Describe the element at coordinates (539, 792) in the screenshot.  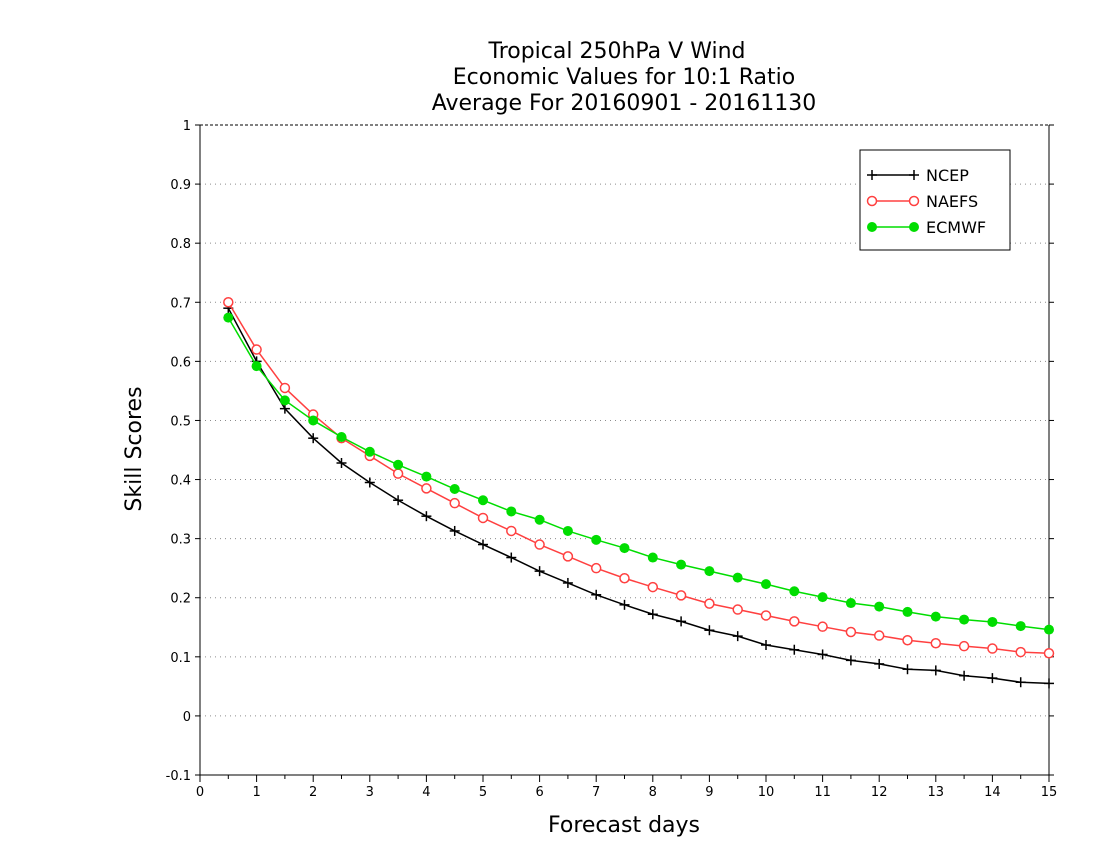
I see `x-tick-label-6: 6` at that location.